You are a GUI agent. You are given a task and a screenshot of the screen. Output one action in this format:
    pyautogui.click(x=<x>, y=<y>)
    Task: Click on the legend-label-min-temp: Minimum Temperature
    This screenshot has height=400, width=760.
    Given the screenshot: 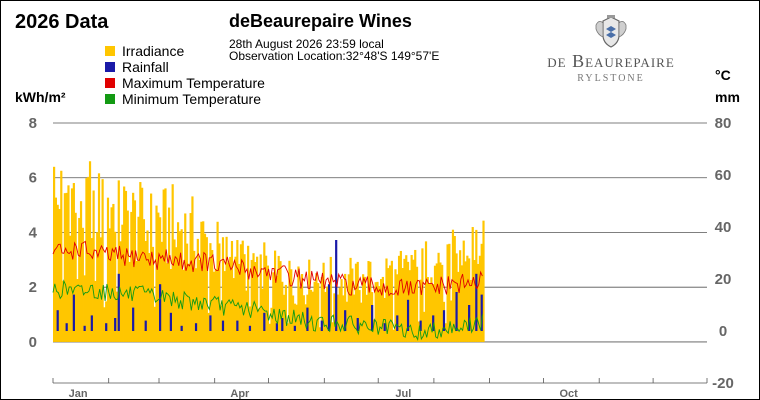 What is the action you would take?
    pyautogui.click(x=192, y=99)
    